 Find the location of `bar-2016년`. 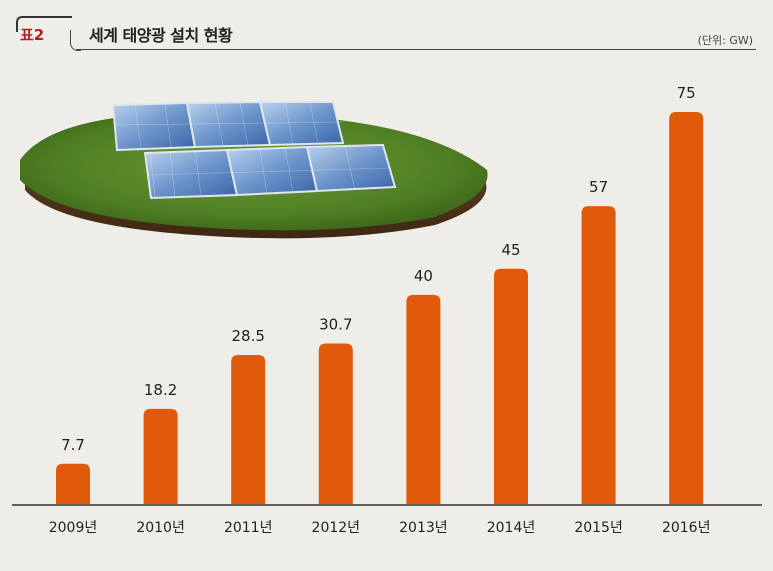

bar-2016년 is located at coordinates (686, 308).